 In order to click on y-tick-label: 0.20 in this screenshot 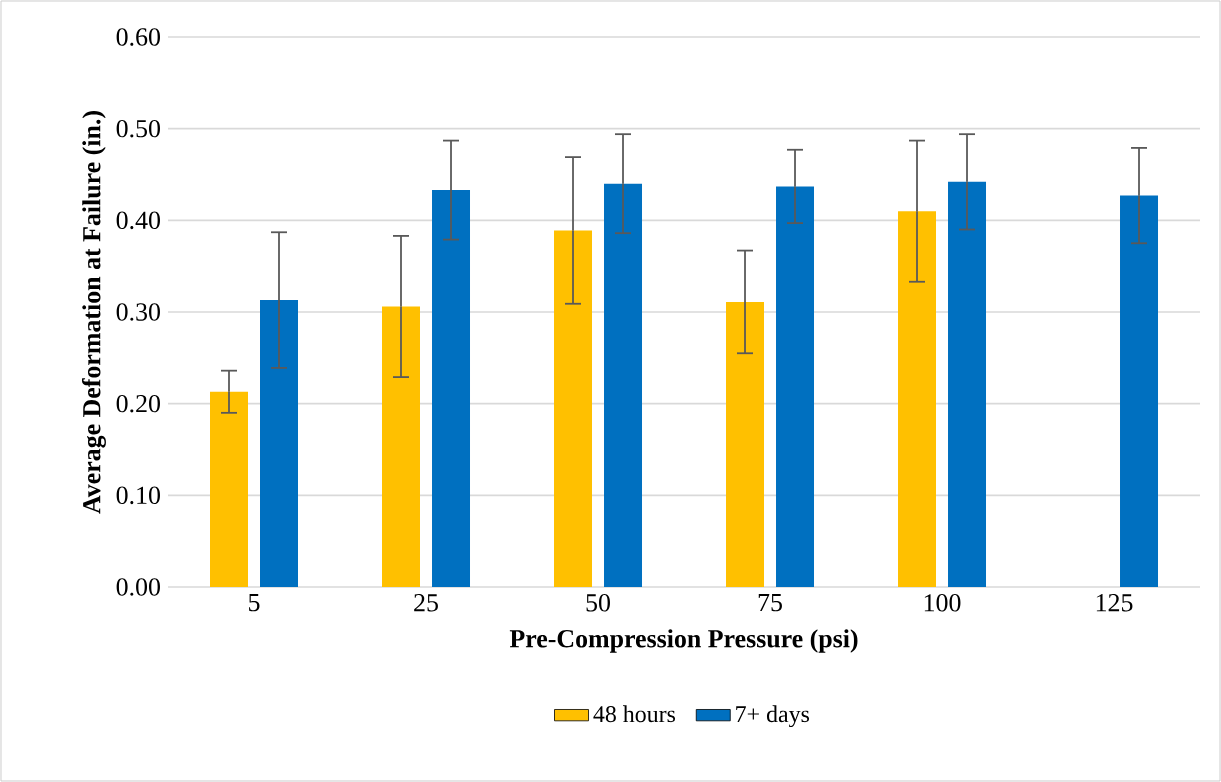, I will do `click(138, 403)`.